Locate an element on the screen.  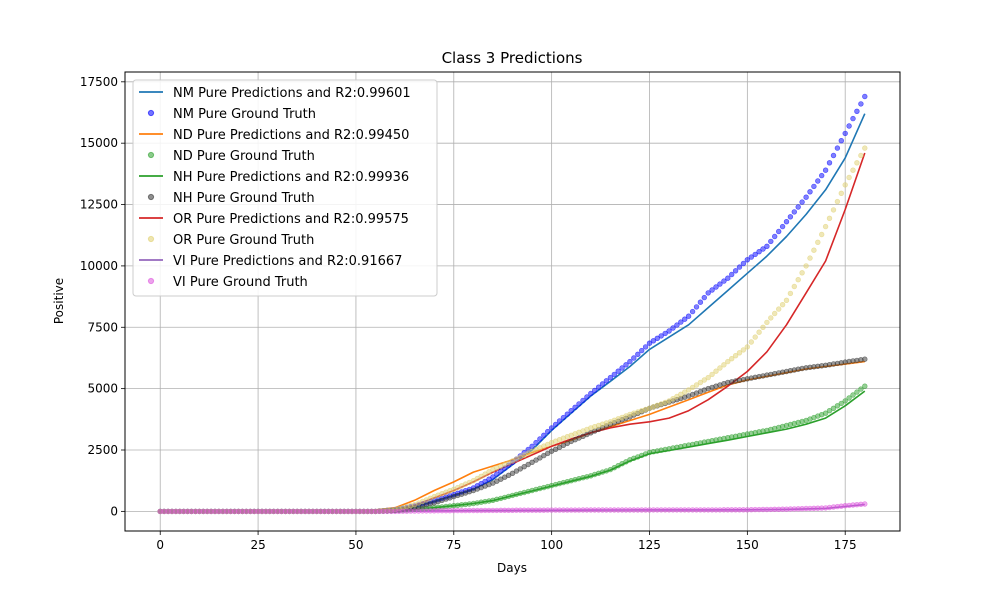
legend-label: ND Pure Predictions and R2:0.99450 is located at coordinates (291, 135).